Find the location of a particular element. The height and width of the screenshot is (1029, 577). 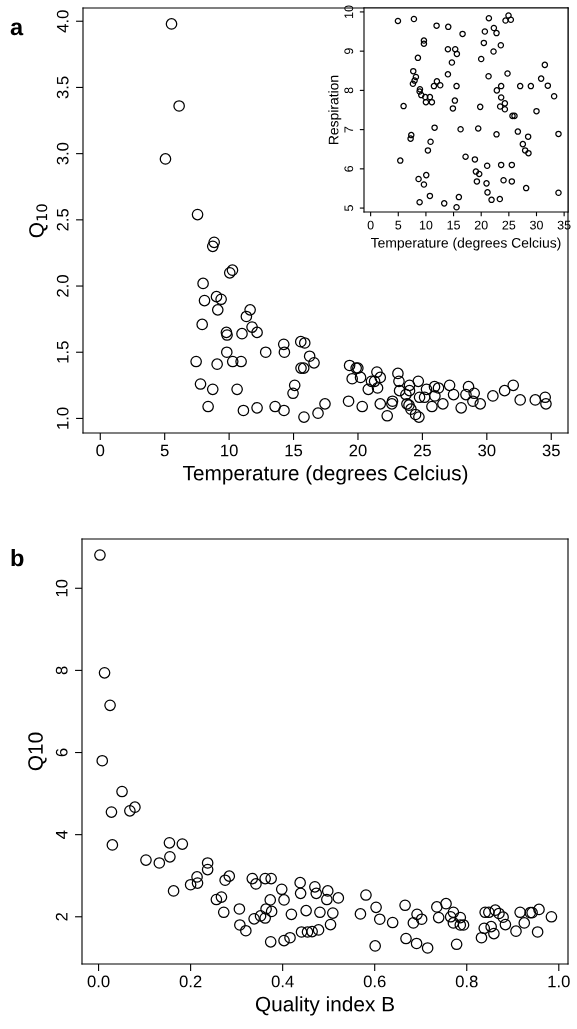

x-tick-label: 0.6 is located at coordinates (374, 981).